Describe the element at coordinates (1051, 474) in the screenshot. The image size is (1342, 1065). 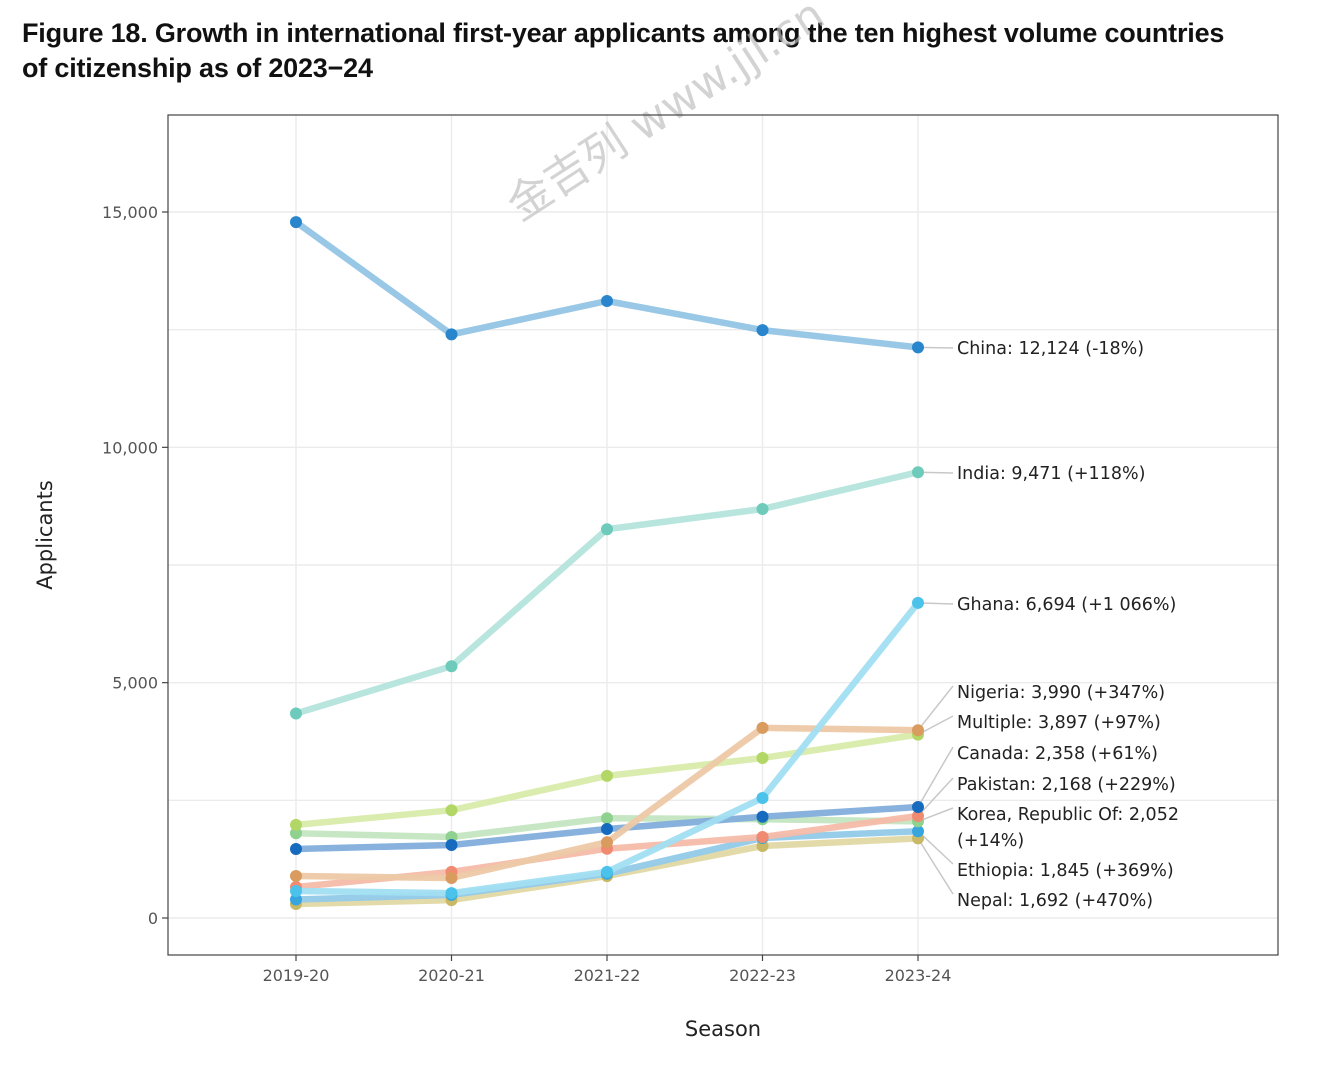
I see `series-label: India: 9,471 (+118%)` at that location.